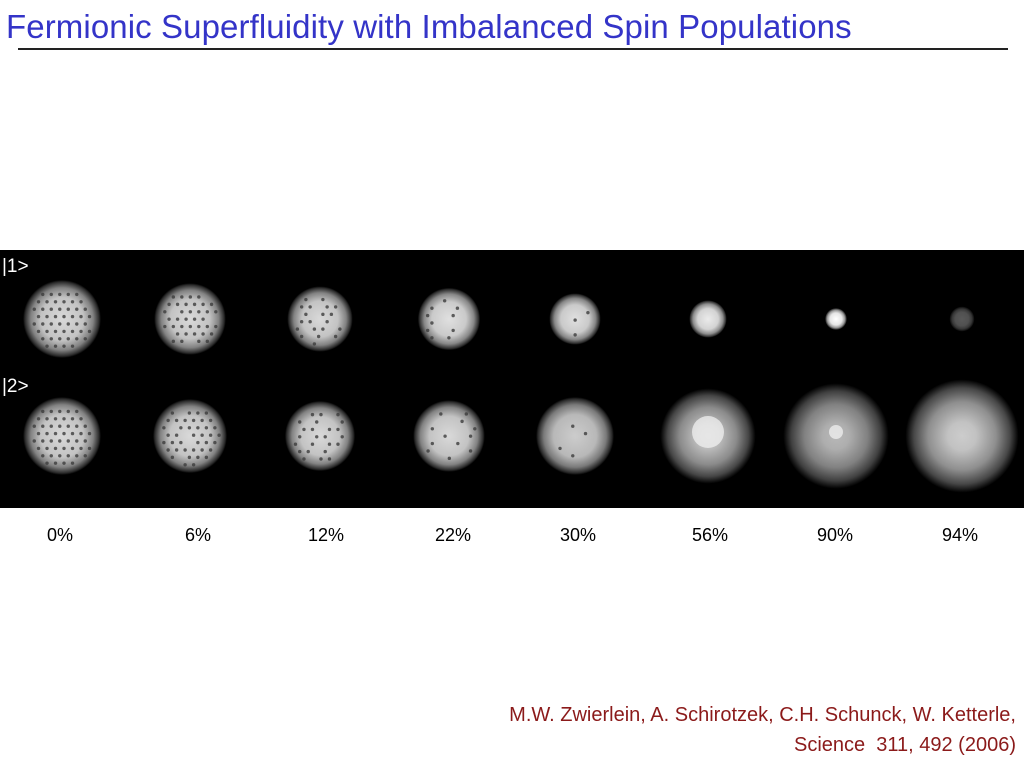 The height and width of the screenshot is (768, 1024). What do you see at coordinates (836, 432) in the screenshot?
I see `condensate-core` at bounding box center [836, 432].